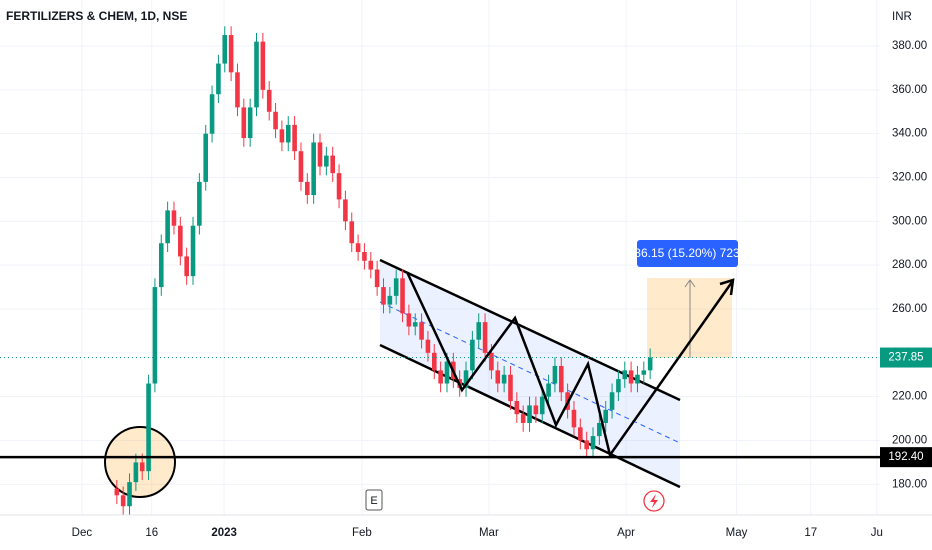  Describe the element at coordinates (727, 287) in the screenshot. I see `path-arrowhead` at that location.